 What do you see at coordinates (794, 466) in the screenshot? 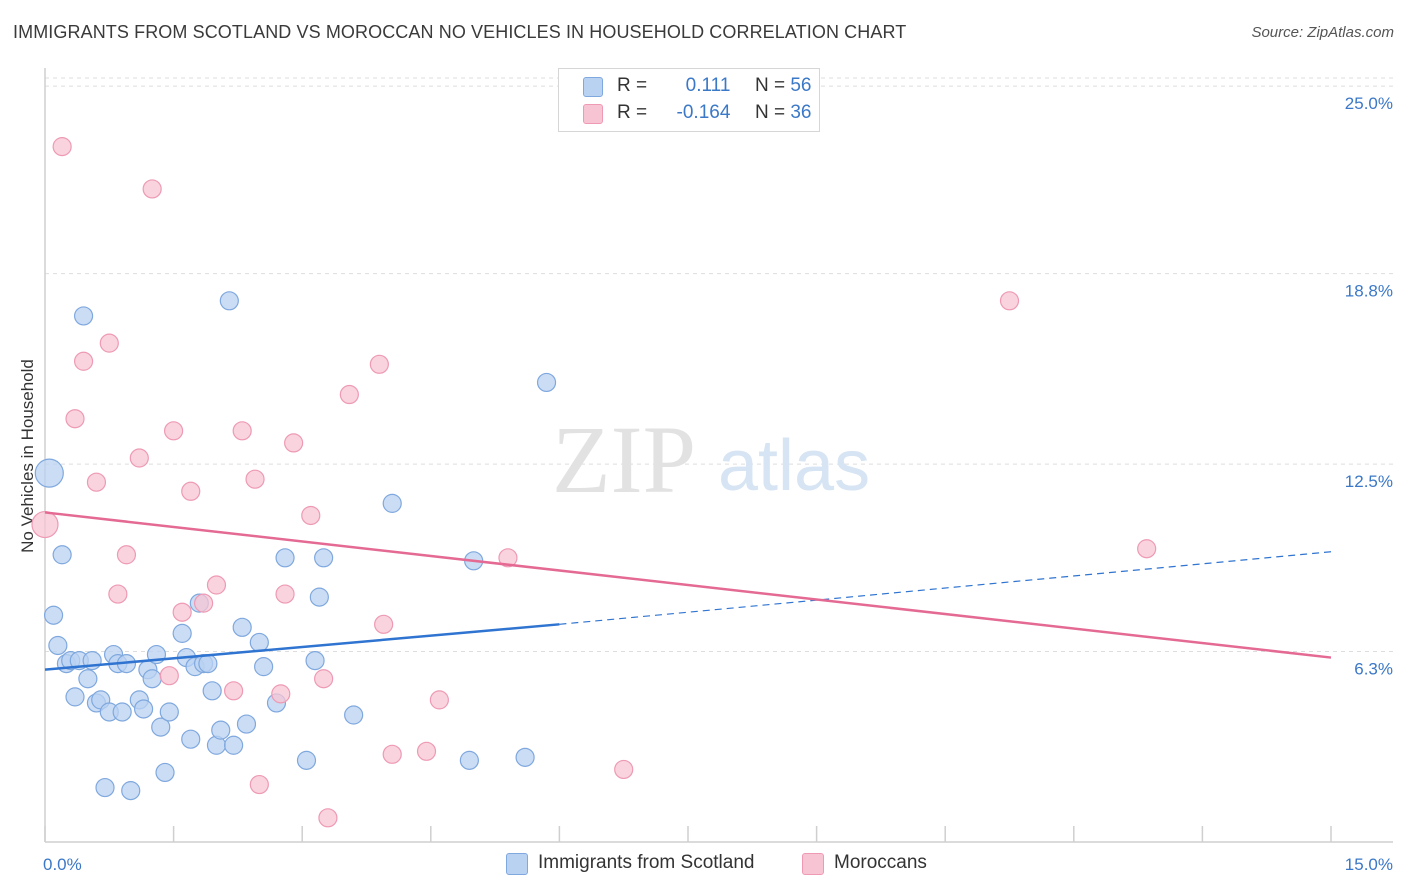
I see `watermark-atlas: atlas` at bounding box center [794, 466].